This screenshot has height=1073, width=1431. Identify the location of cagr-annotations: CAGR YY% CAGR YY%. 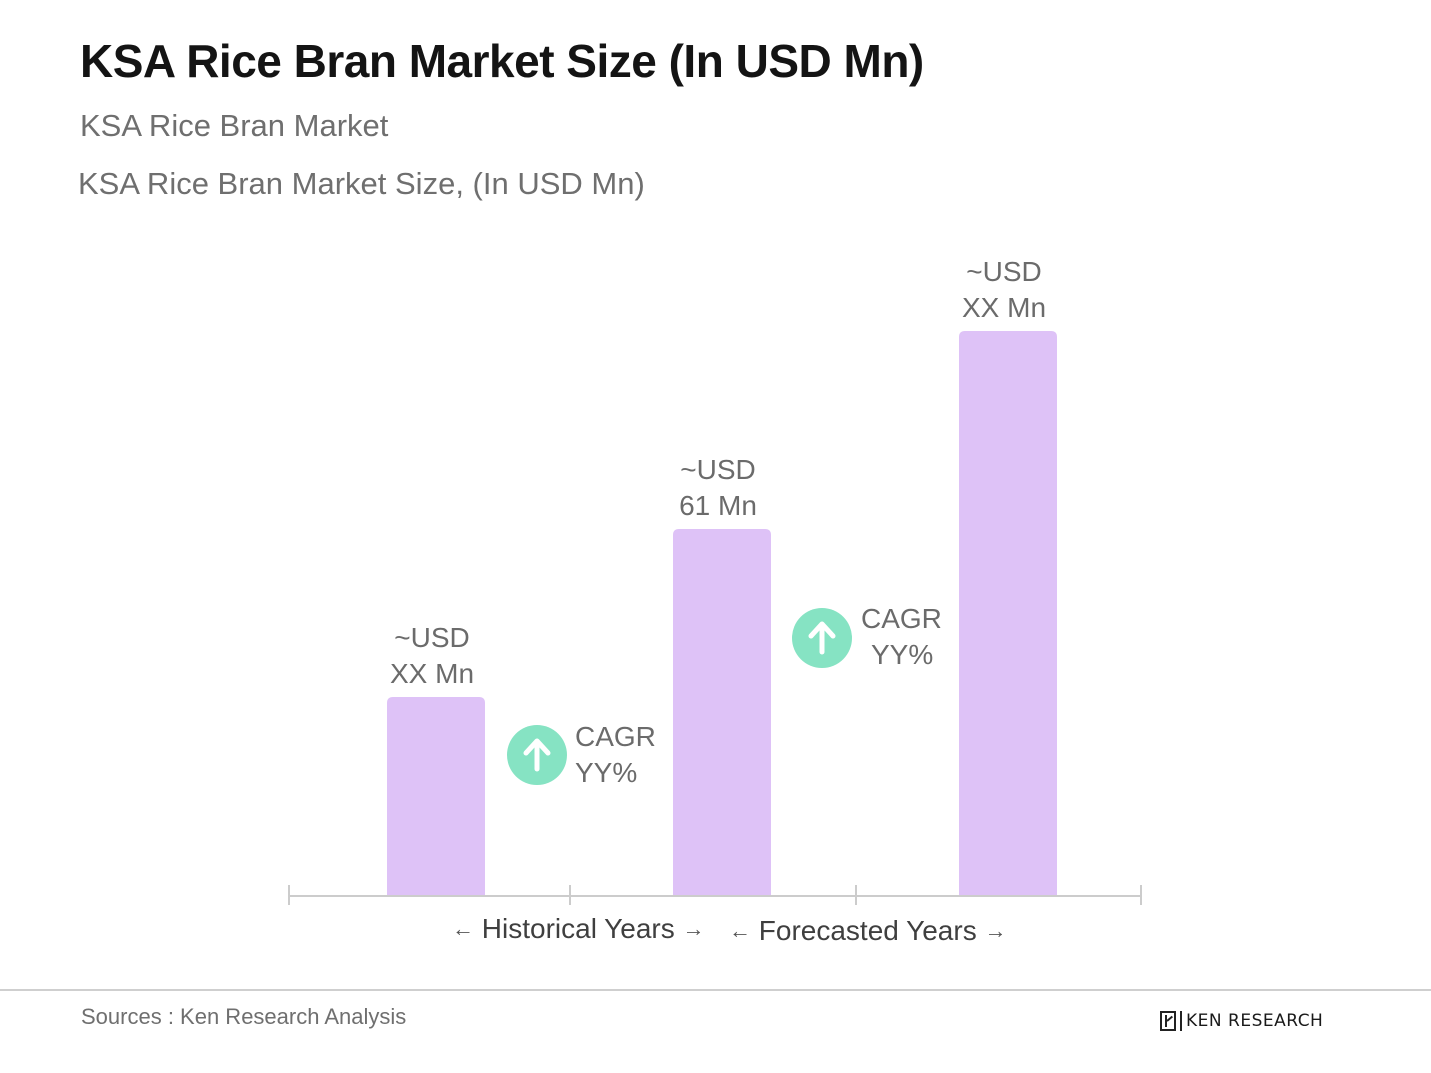
(724, 695).